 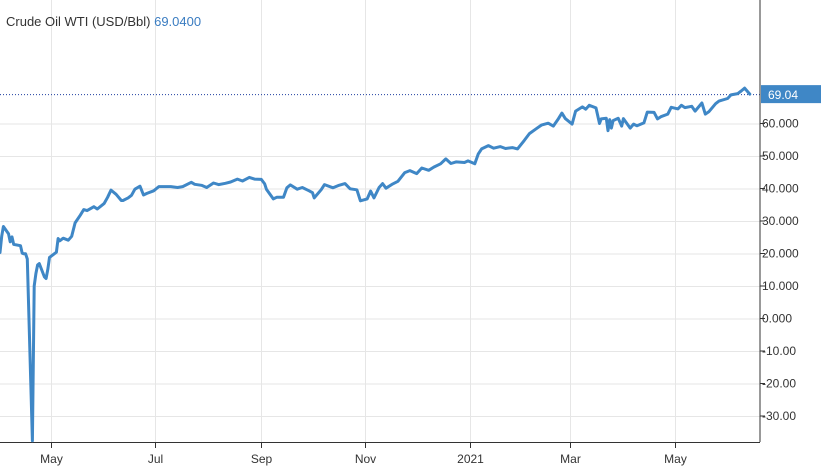 What do you see at coordinates (780, 221) in the screenshot?
I see `y-tick-label: 30.000` at bounding box center [780, 221].